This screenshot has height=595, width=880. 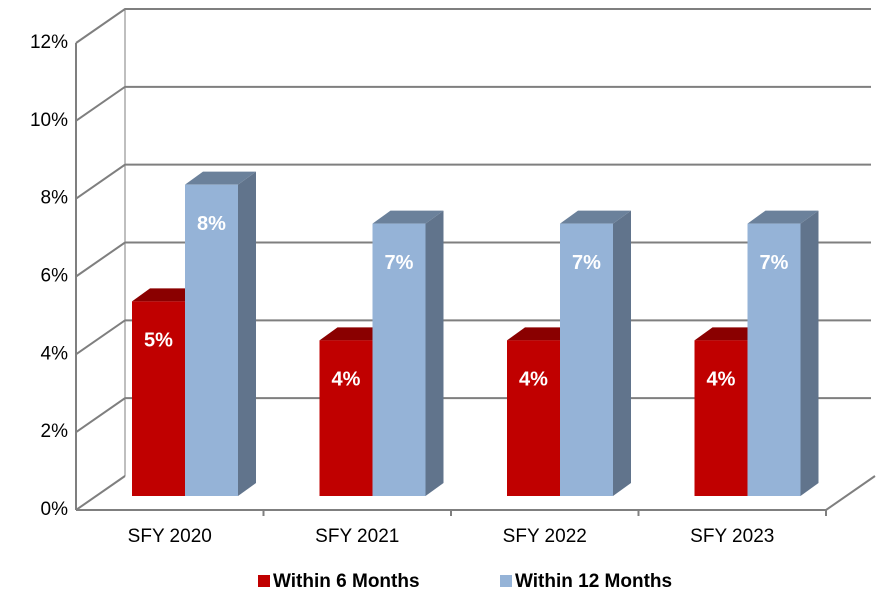 I want to click on floor-edge, so click(x=100, y=493).